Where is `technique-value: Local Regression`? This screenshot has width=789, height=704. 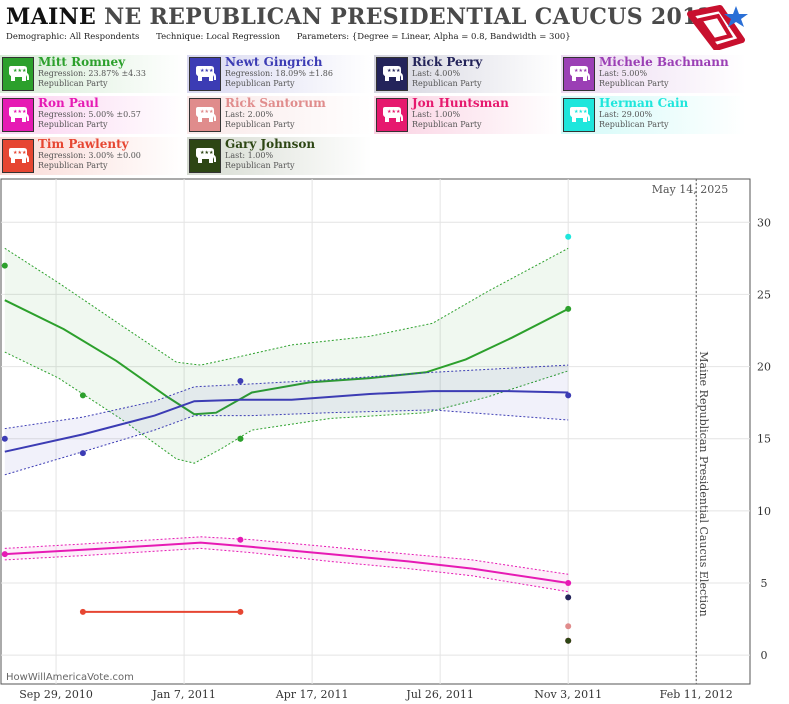 technique-value: Local Regression is located at coordinates (243, 37).